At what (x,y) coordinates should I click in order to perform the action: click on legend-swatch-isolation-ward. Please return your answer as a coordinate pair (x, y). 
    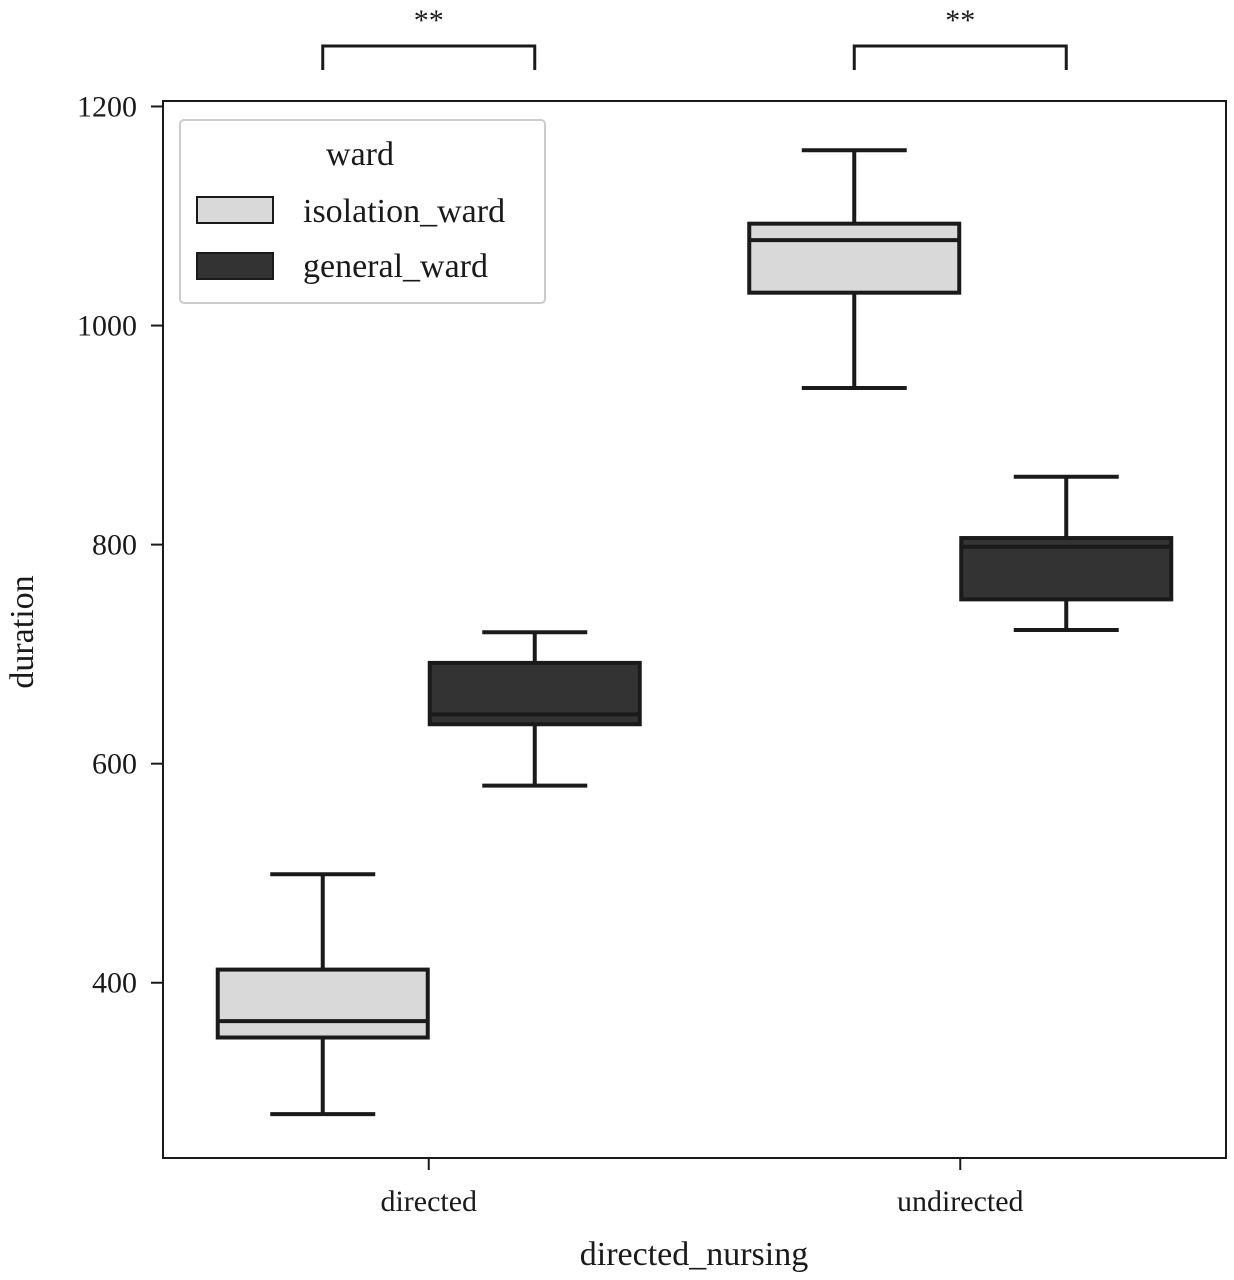
    Looking at the image, I should click on (235, 210).